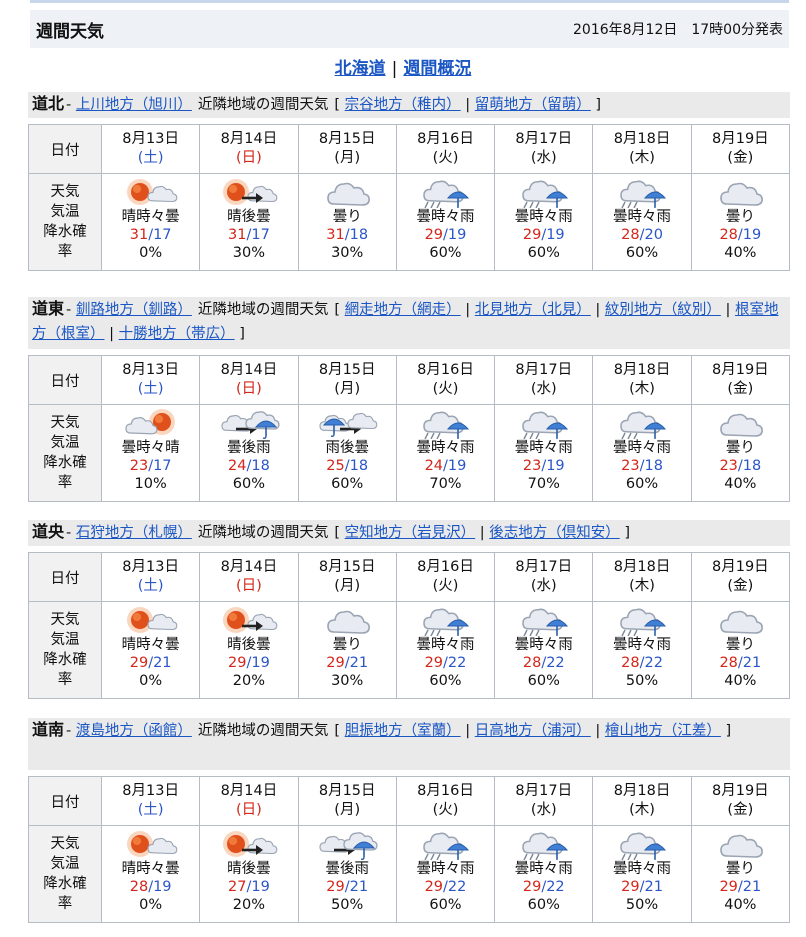  Describe the element at coordinates (359, 235) in the screenshot. I see `temp-low: 18` at that location.